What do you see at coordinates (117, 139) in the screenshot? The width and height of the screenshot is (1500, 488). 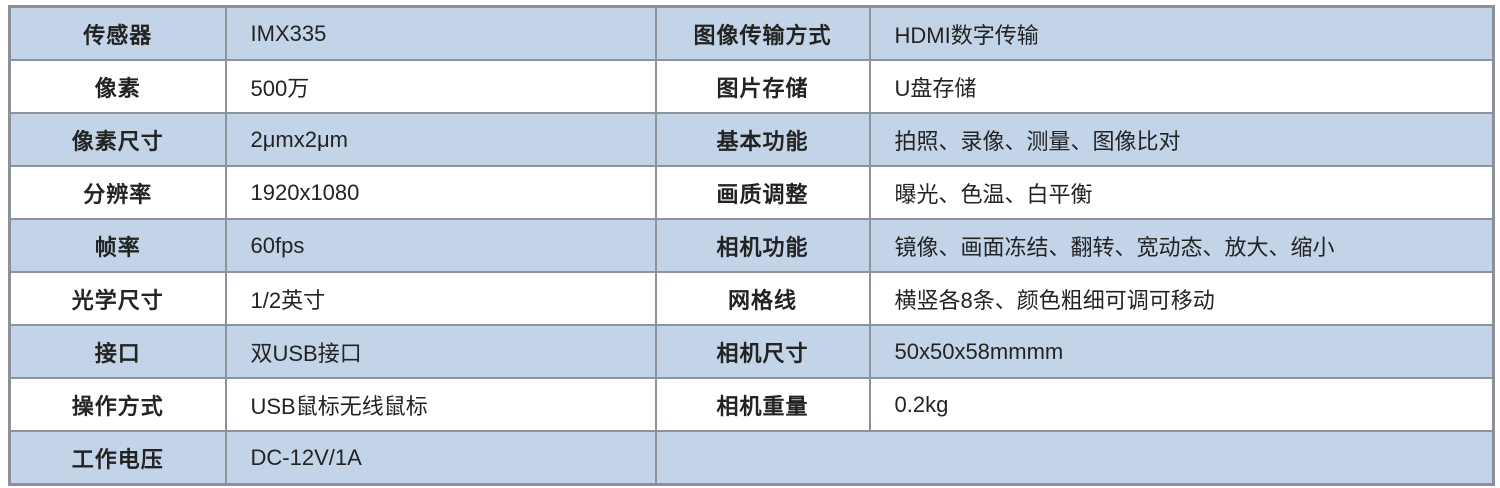 I see `spec-label-pixel-size: 像素尺寸` at bounding box center [117, 139].